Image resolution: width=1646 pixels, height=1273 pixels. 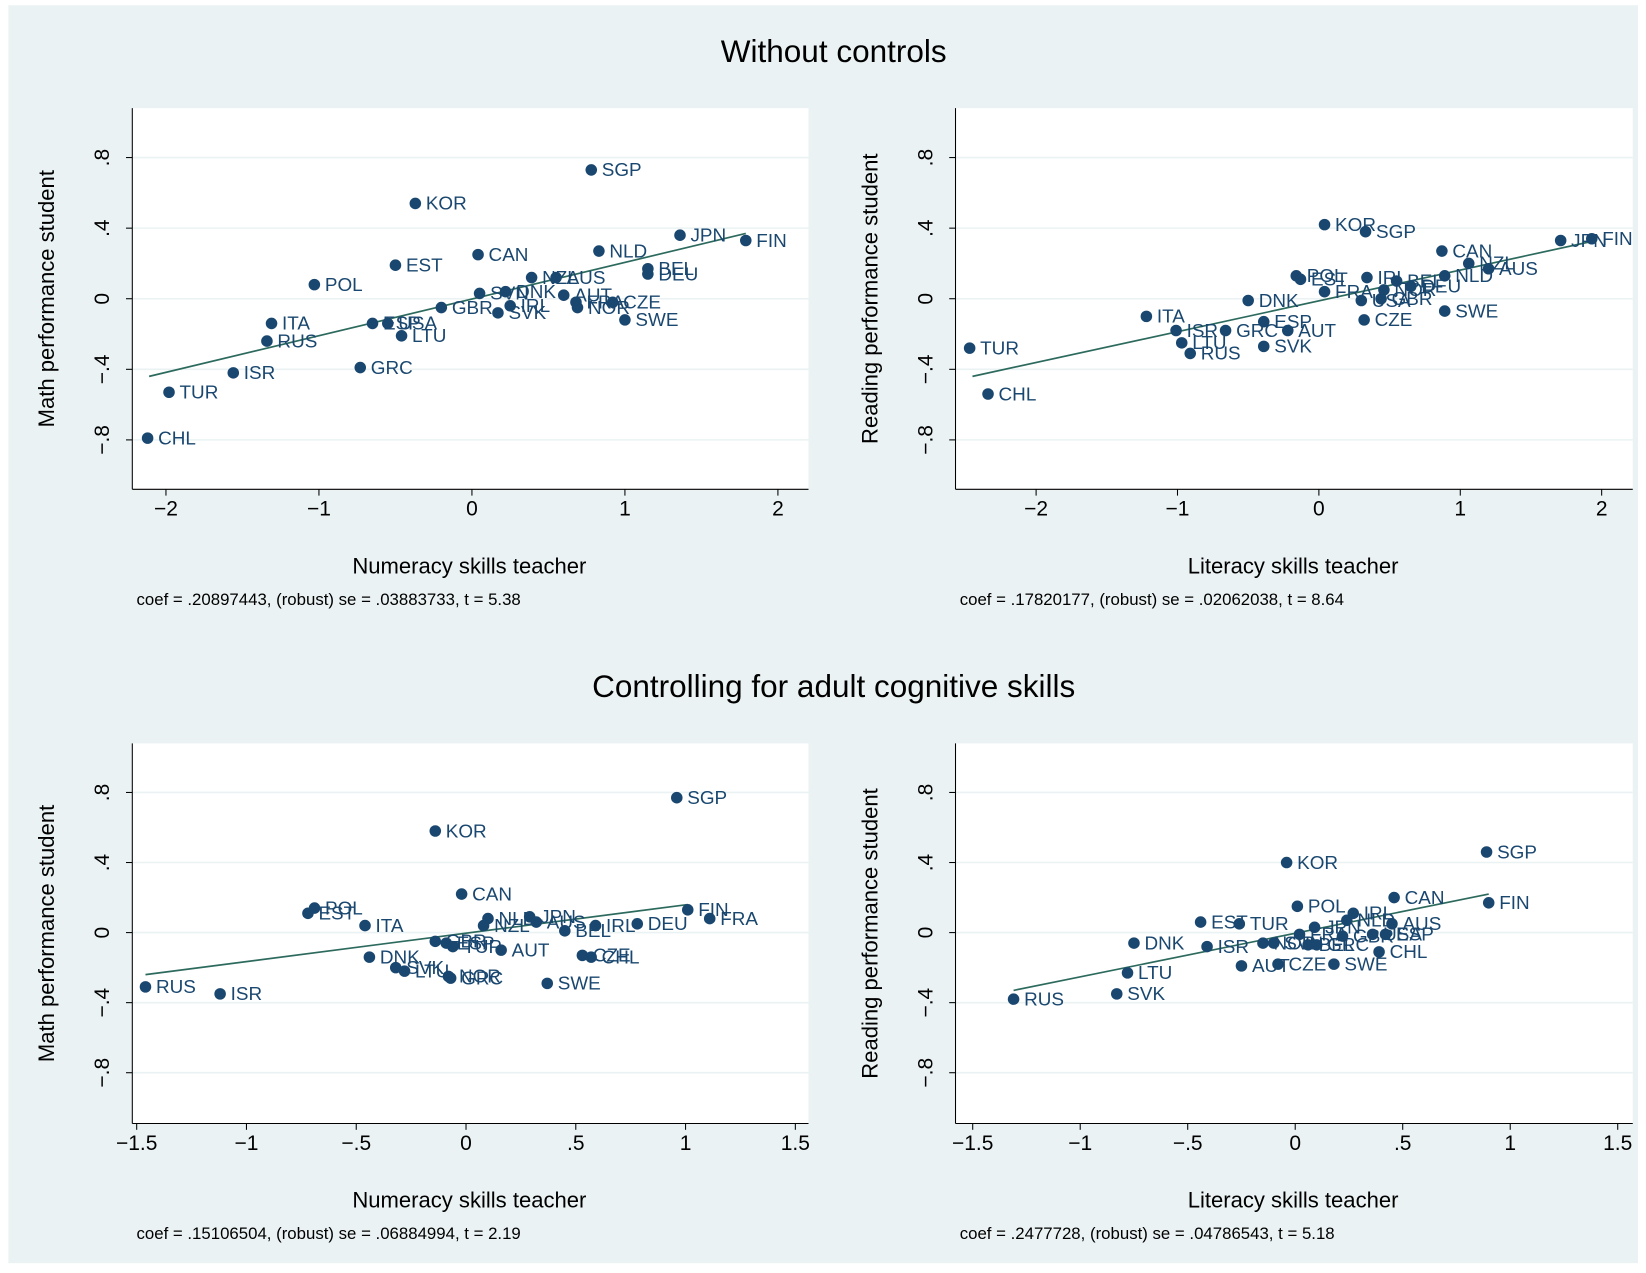 I want to click on point-label: GBR, so click(x=1373, y=936).